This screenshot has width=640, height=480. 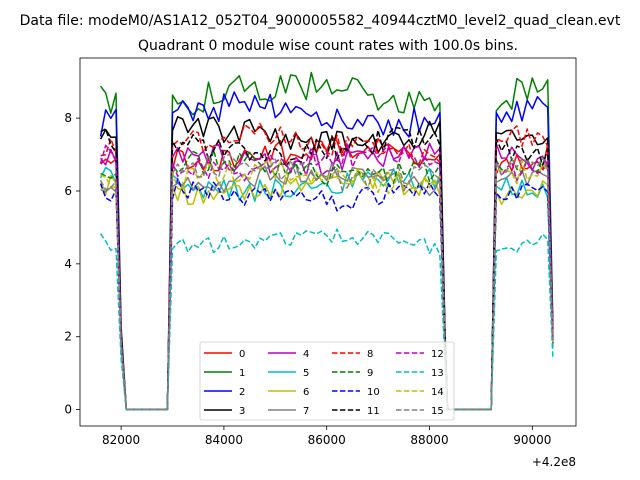 What do you see at coordinates (327, 381) in the screenshot?
I see `legend-frame` at bounding box center [327, 381].